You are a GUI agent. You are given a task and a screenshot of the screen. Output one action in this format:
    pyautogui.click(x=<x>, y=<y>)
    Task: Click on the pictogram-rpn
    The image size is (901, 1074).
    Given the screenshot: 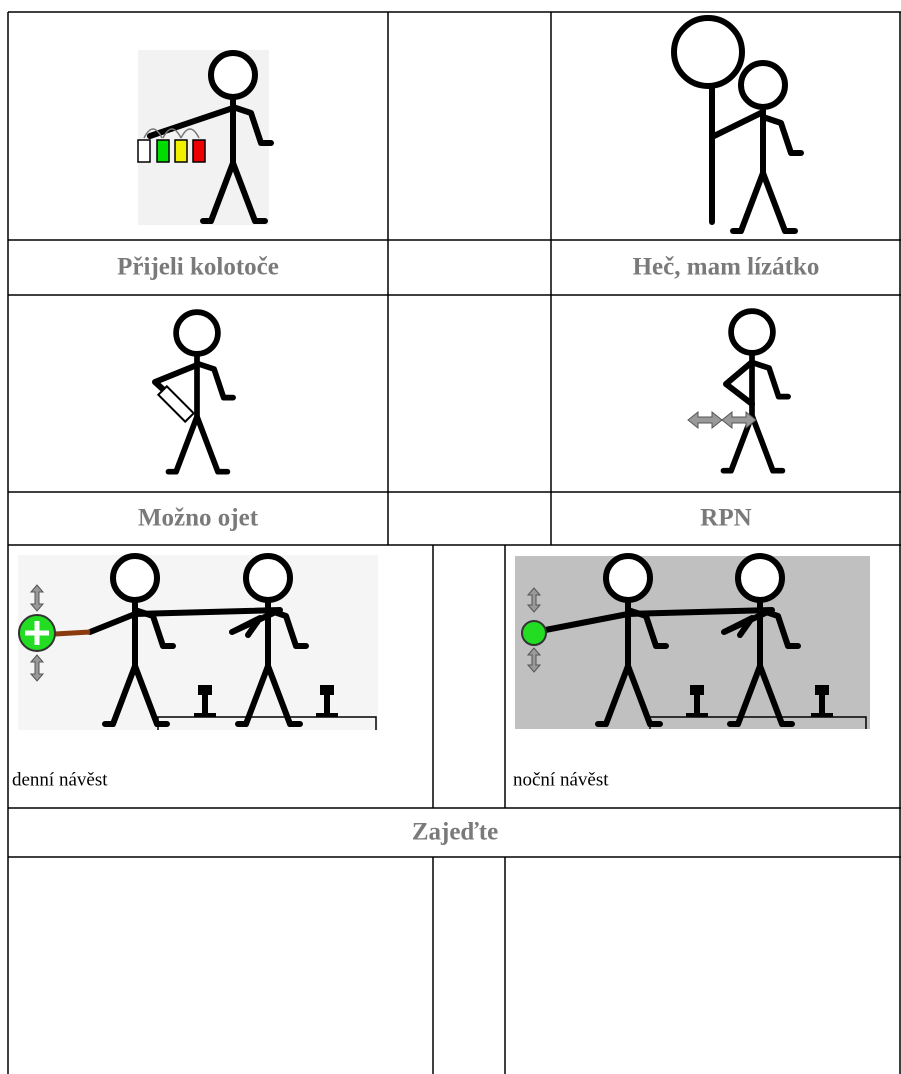 What is the action you would take?
    pyautogui.click(x=737, y=391)
    